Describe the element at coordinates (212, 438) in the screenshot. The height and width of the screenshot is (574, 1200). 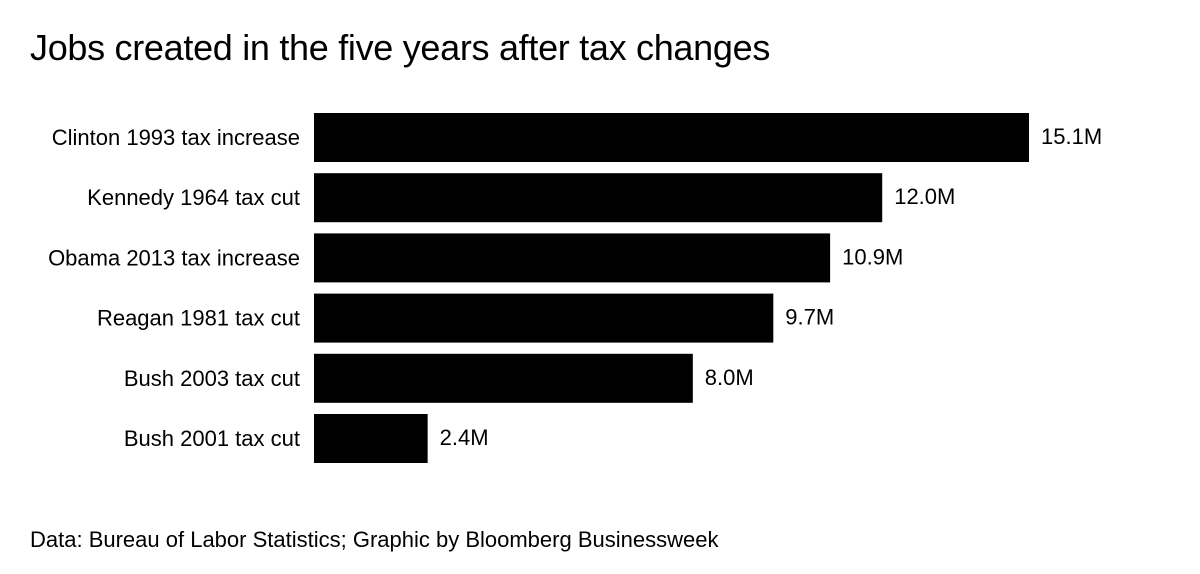
I see `category-label: Bush 2001 tax cut` at that location.